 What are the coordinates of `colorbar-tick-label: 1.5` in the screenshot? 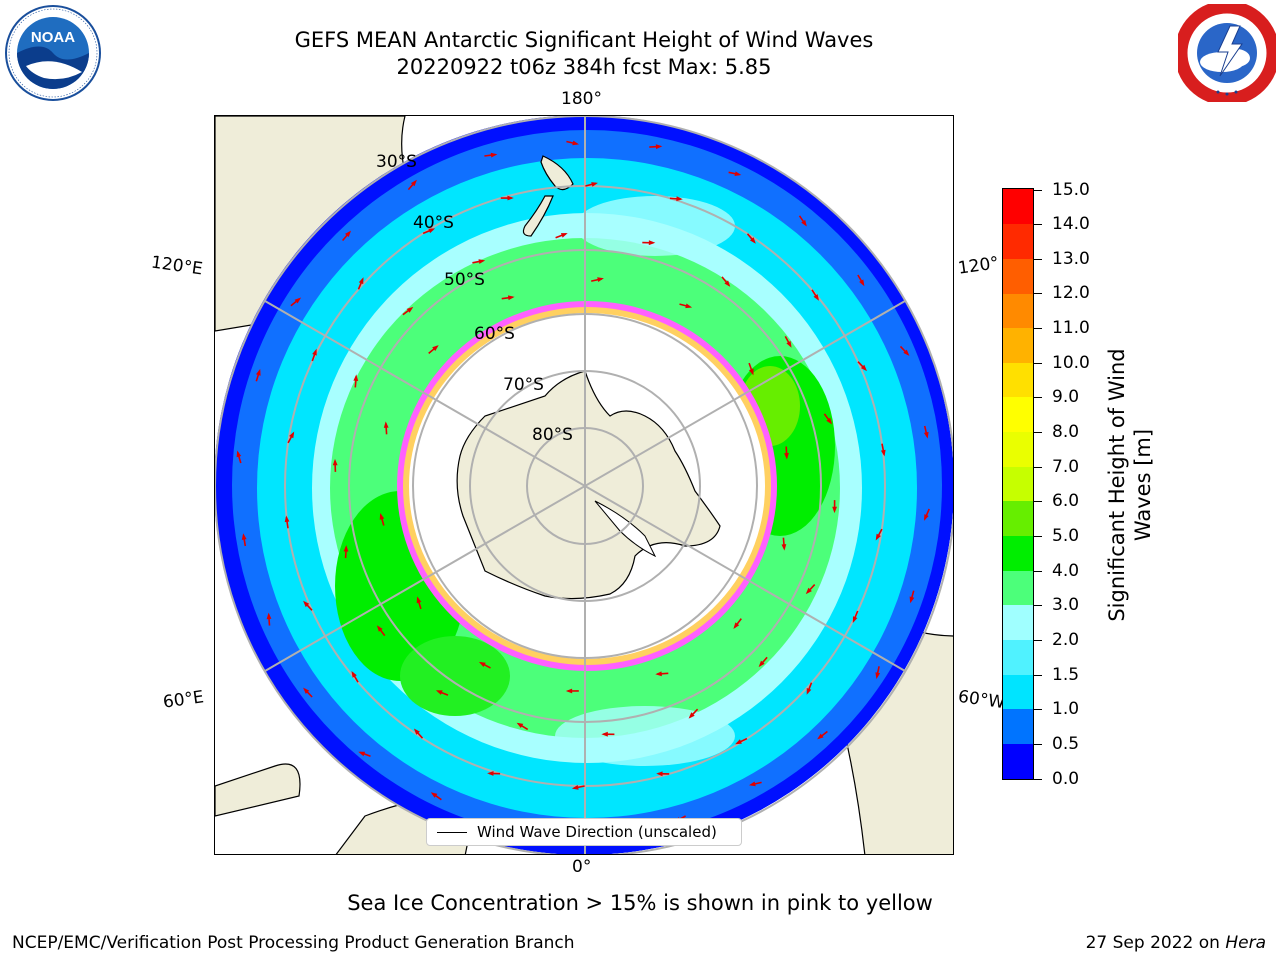 It's located at (1066, 674).